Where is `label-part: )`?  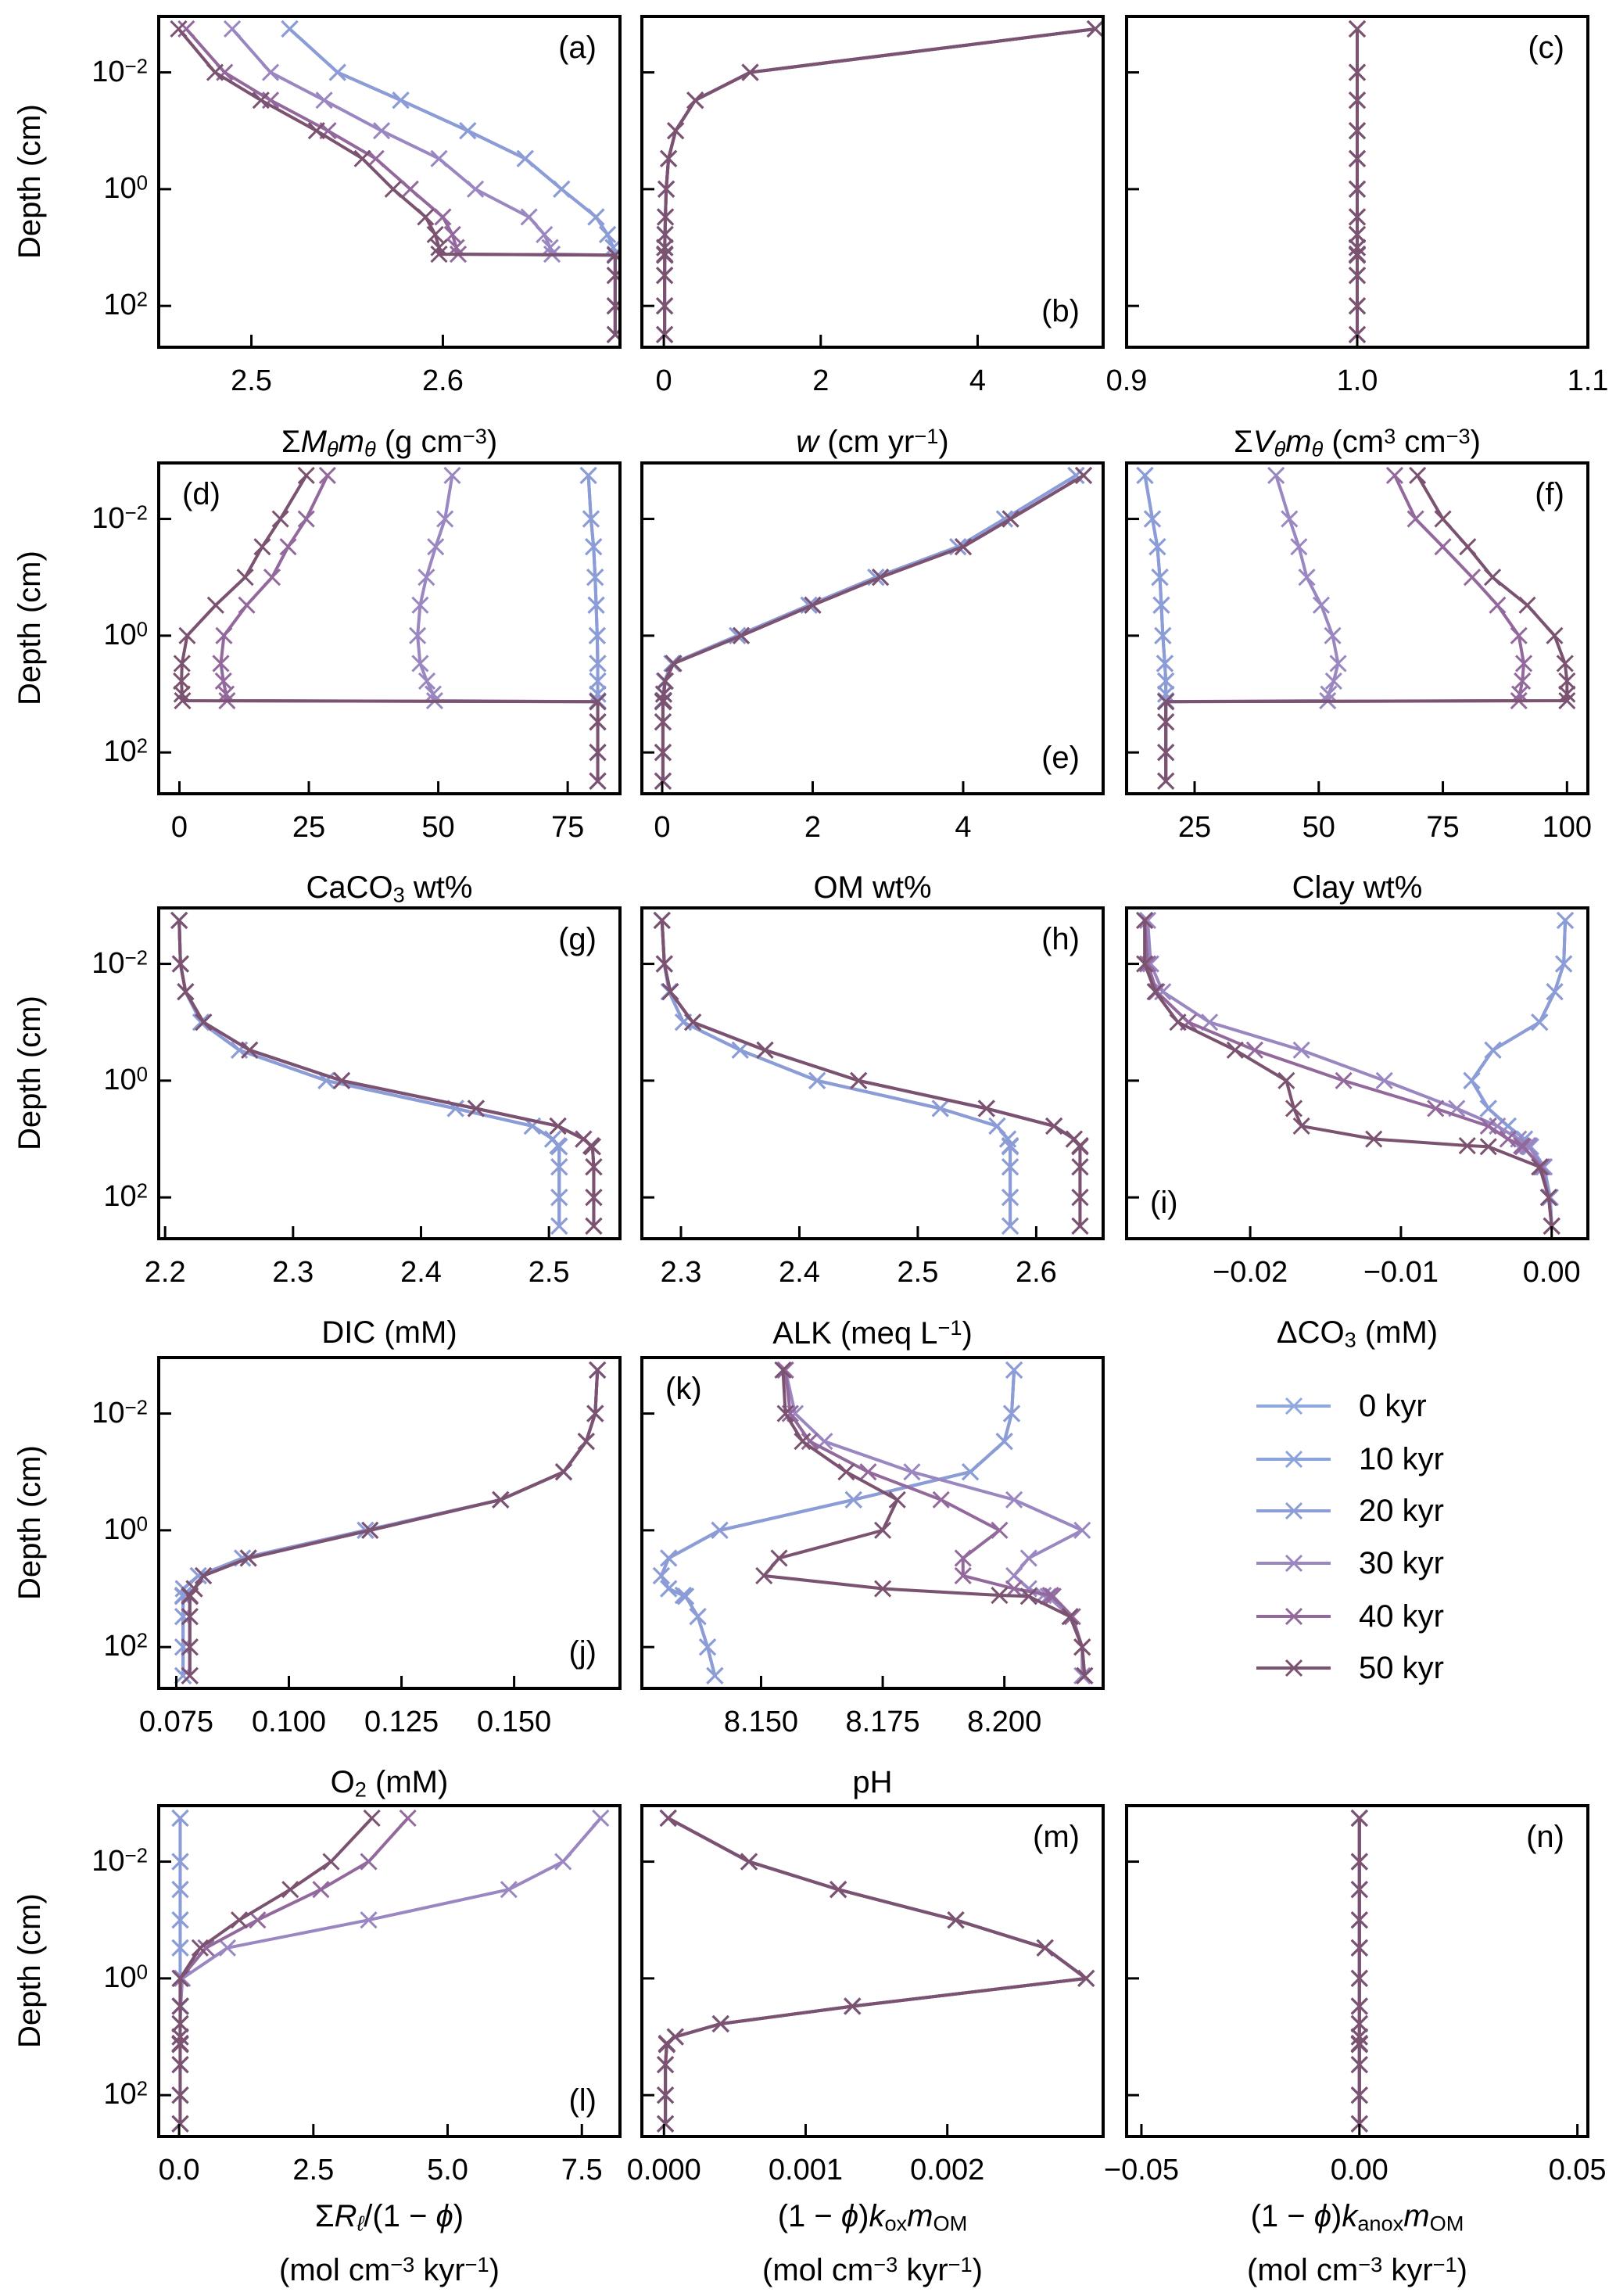 label-part: ) is located at coordinates (494, 2269).